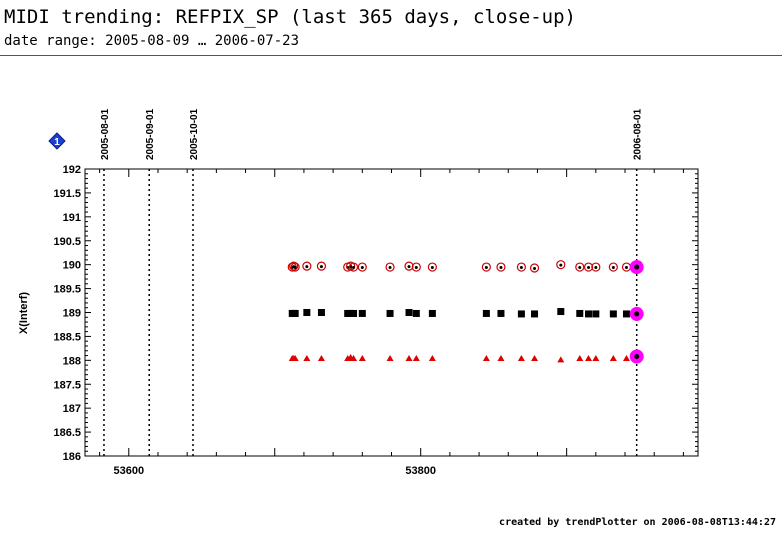 This screenshot has width=782, height=542. Describe the element at coordinates (72, 457) in the screenshot. I see `y-tick-label: 186` at that location.